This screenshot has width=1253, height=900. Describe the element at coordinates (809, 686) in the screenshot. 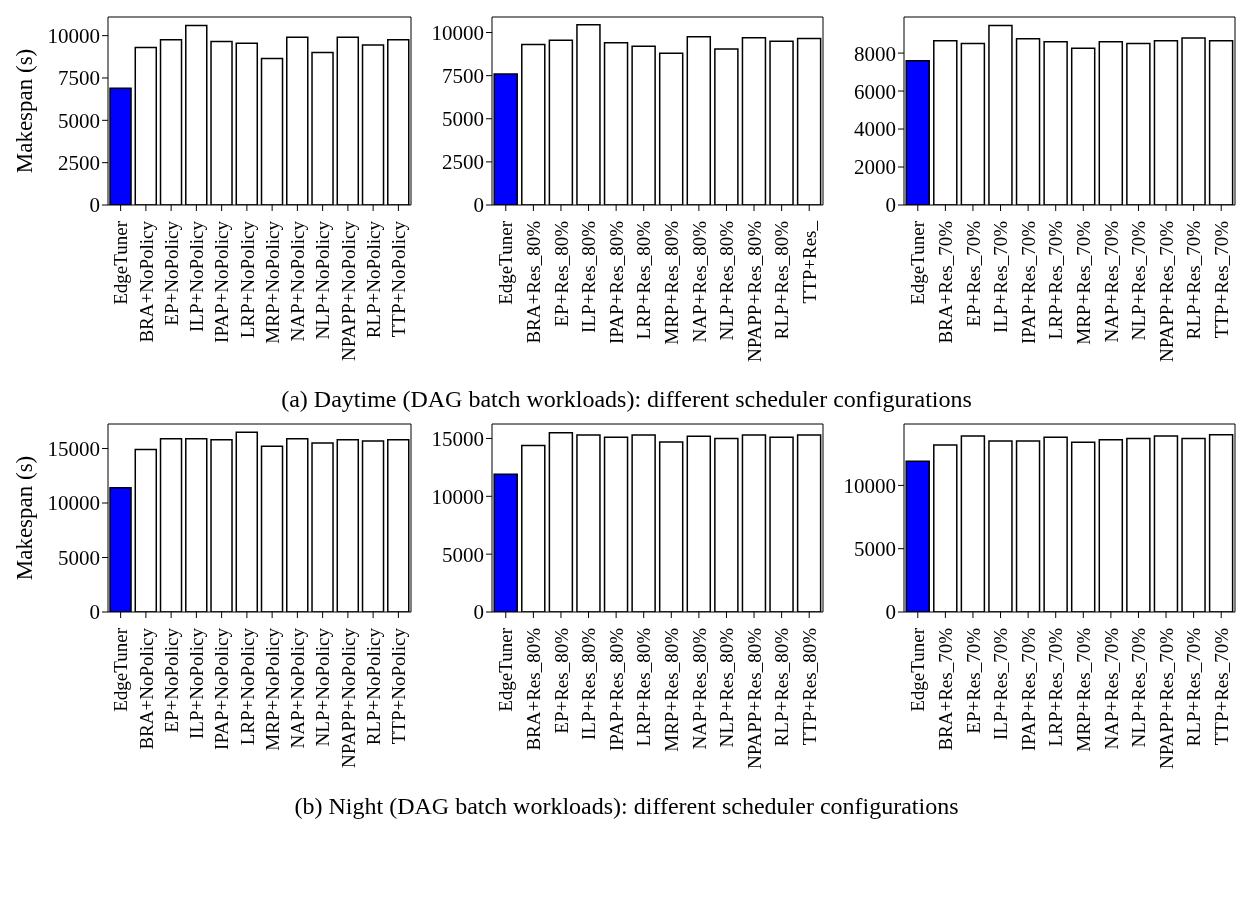

I see `x-tick-label: TTP+Res_80%` at that location.